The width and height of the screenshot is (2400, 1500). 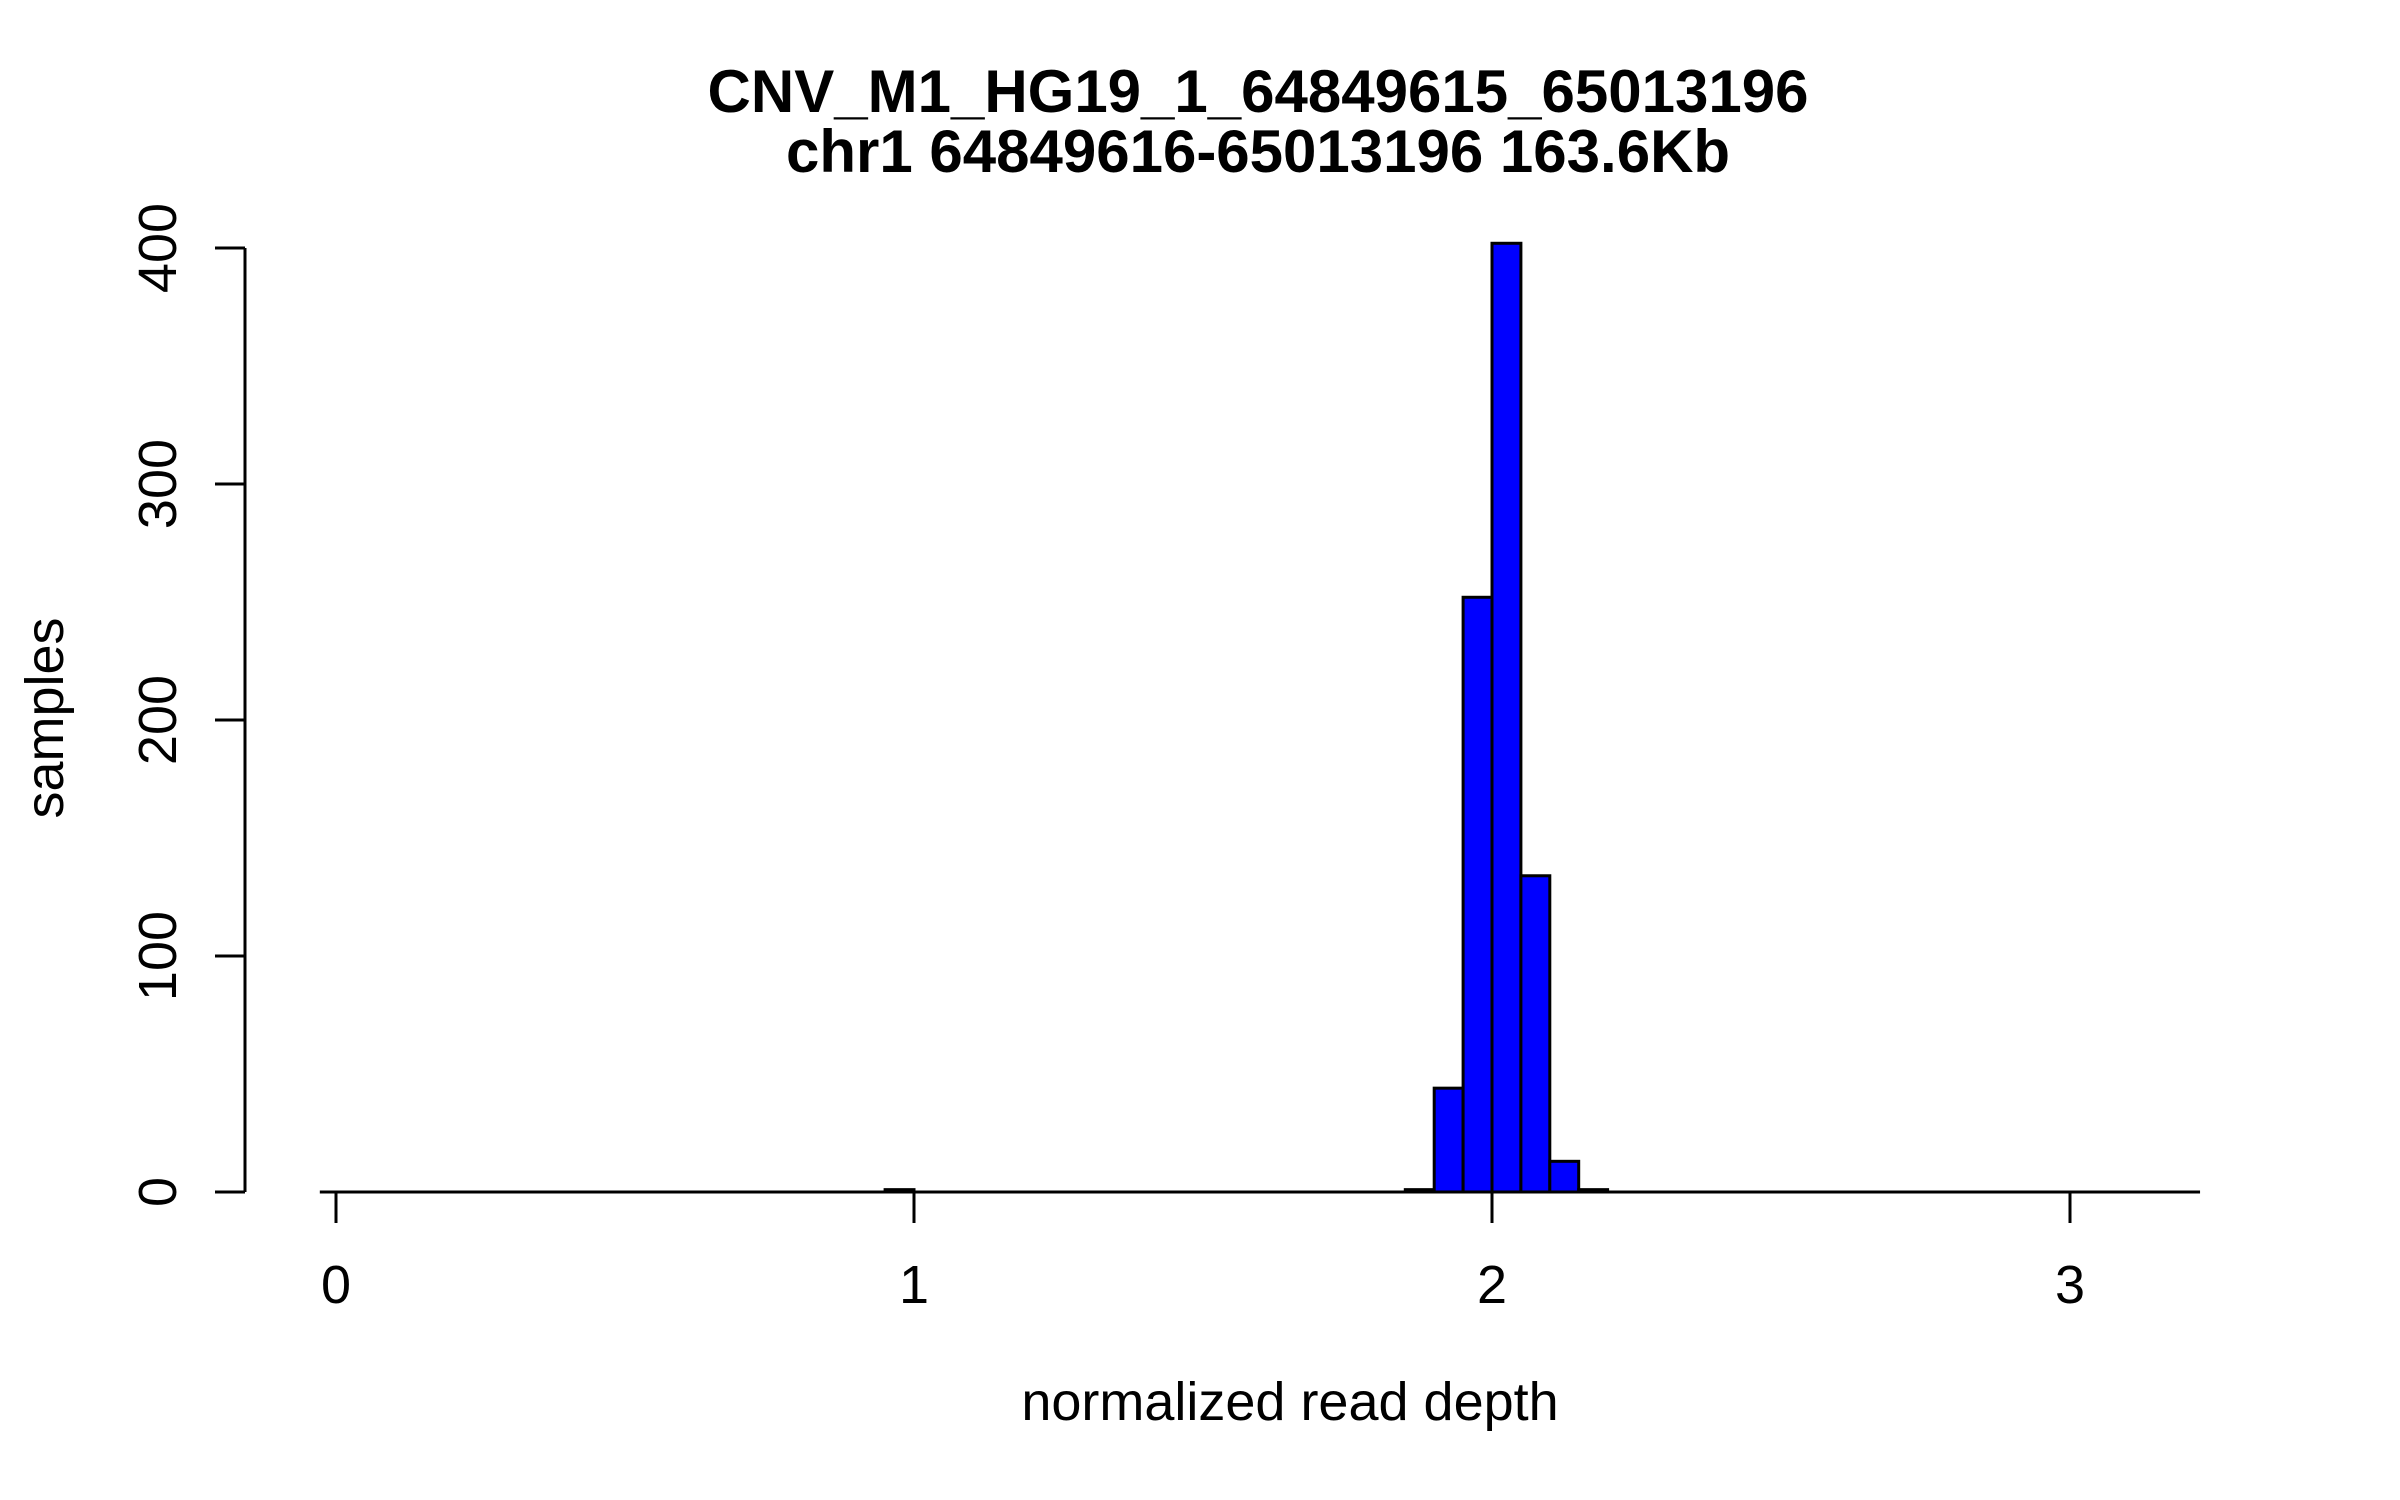 What do you see at coordinates (336, 1285) in the screenshot?
I see `x-tick-label: 0` at bounding box center [336, 1285].